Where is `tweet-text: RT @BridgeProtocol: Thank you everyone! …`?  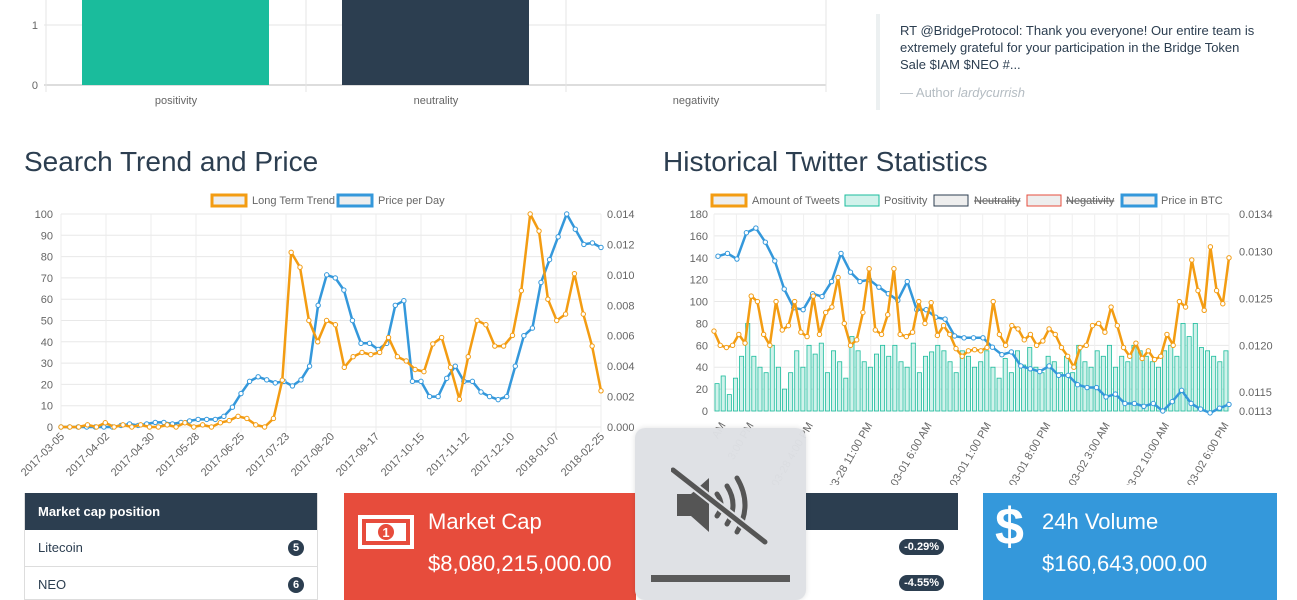
tweet-text: RT @BridgeProtocol: Thank you everyone! … is located at coordinates (1077, 47).